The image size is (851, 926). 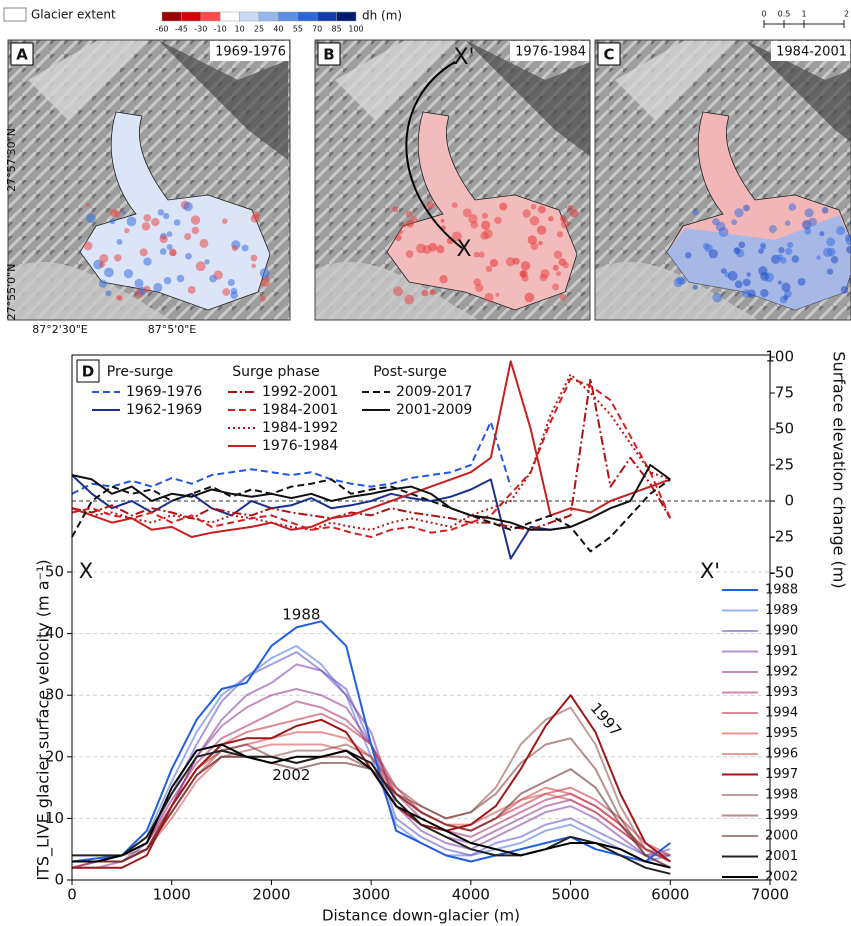 I want to click on annotation: 1988, so click(x=301, y=615).